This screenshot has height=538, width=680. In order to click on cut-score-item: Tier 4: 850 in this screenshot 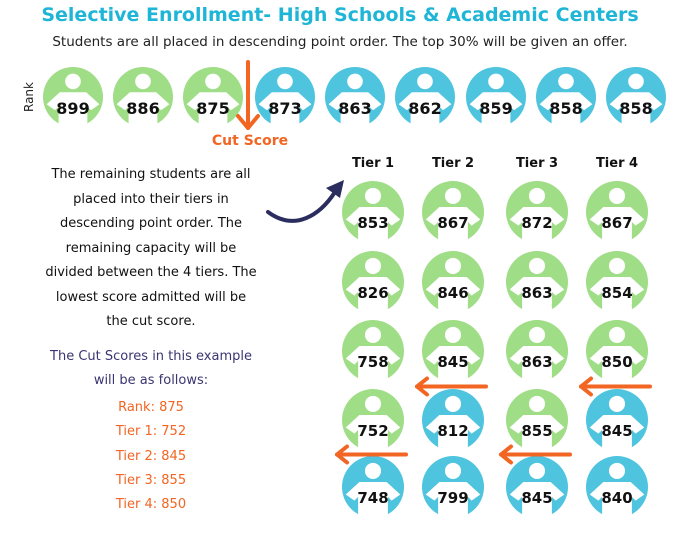, I will do `click(151, 505)`.